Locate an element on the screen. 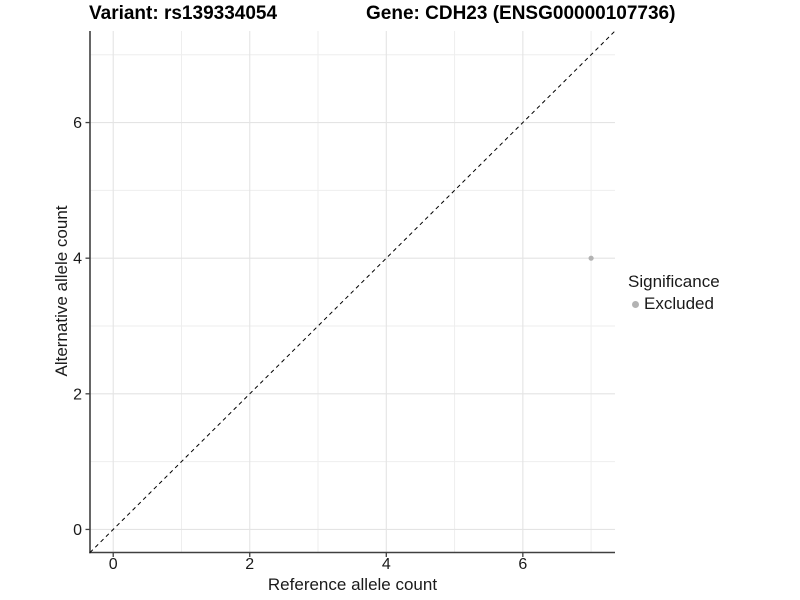 The width and height of the screenshot is (800, 600). legend-item-excluded: Excluded is located at coordinates (676, 304).